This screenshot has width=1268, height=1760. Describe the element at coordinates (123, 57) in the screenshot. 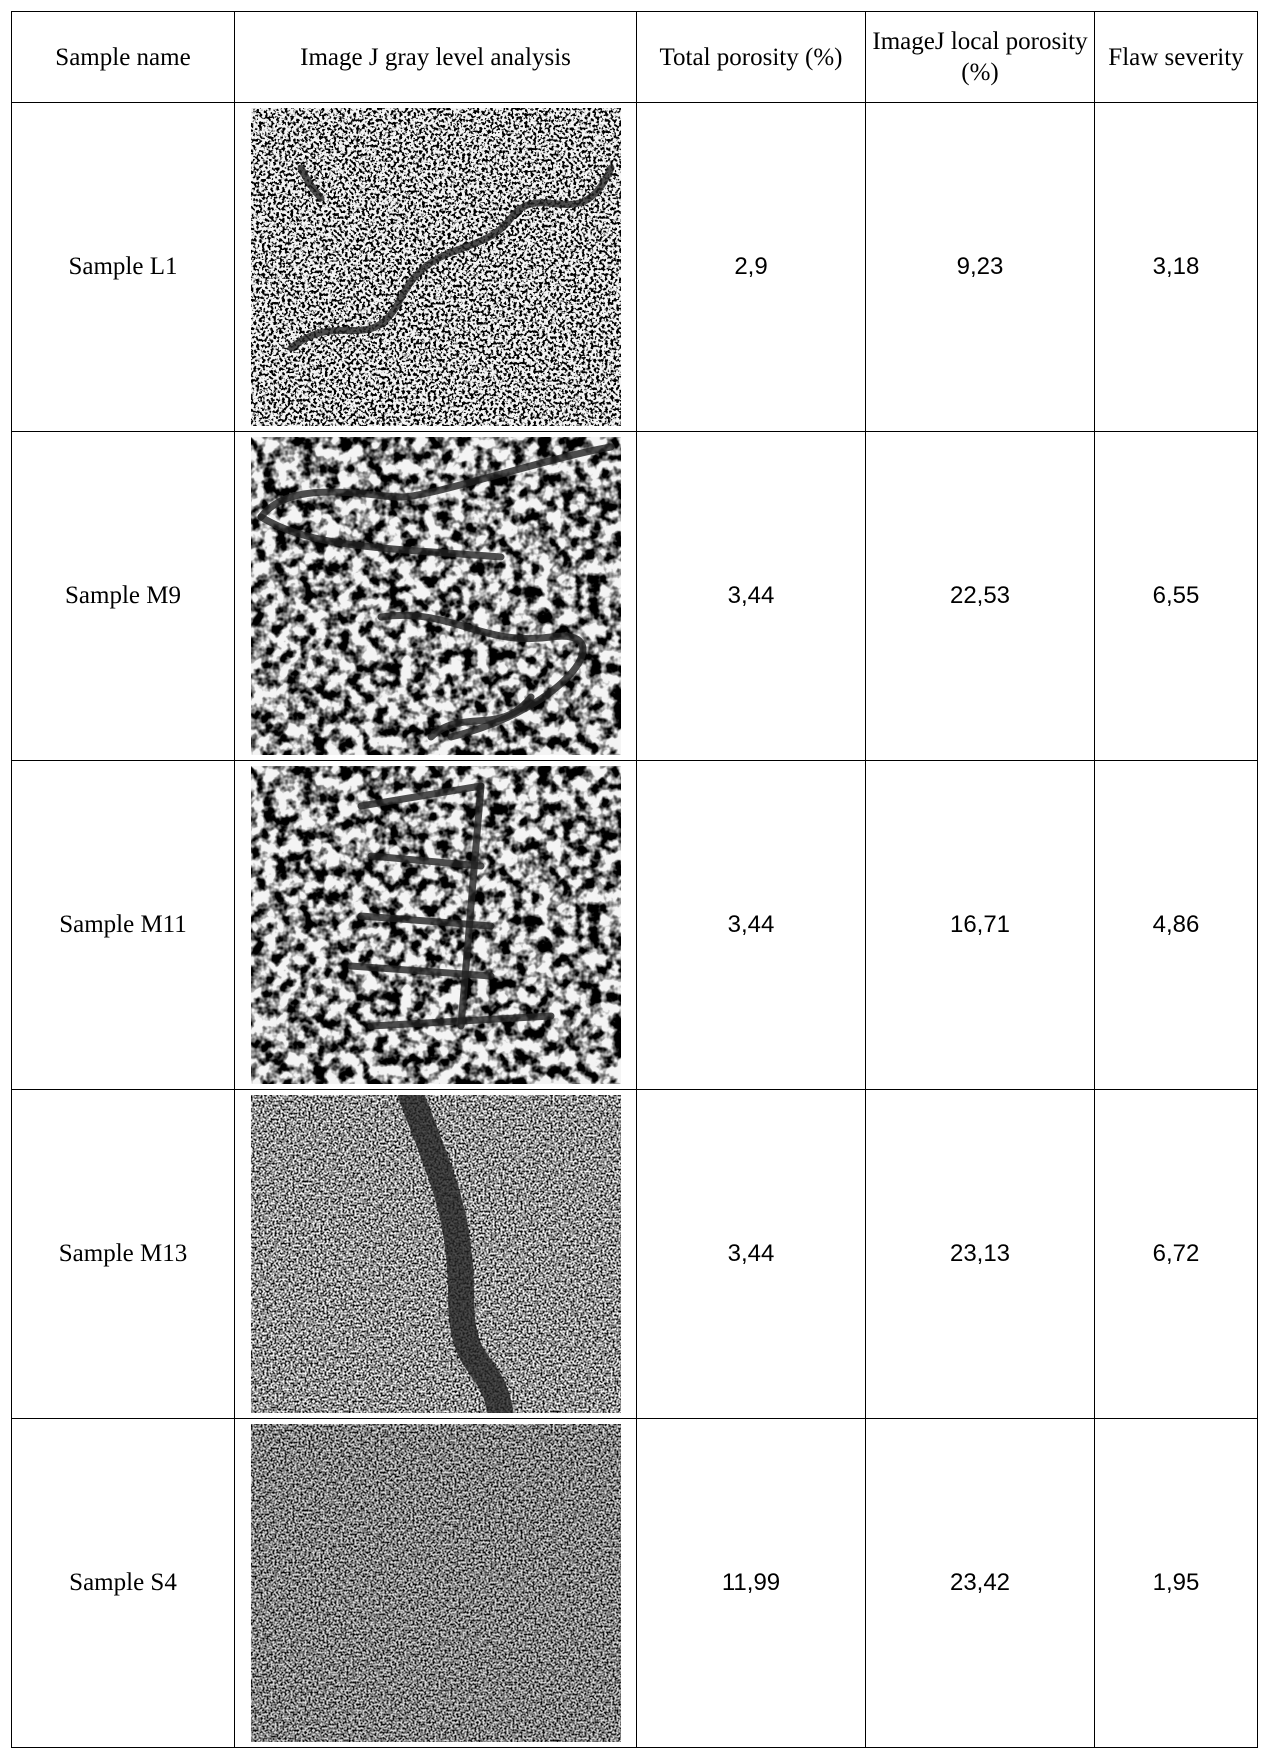

I see `header-cell: Sample name` at that location.